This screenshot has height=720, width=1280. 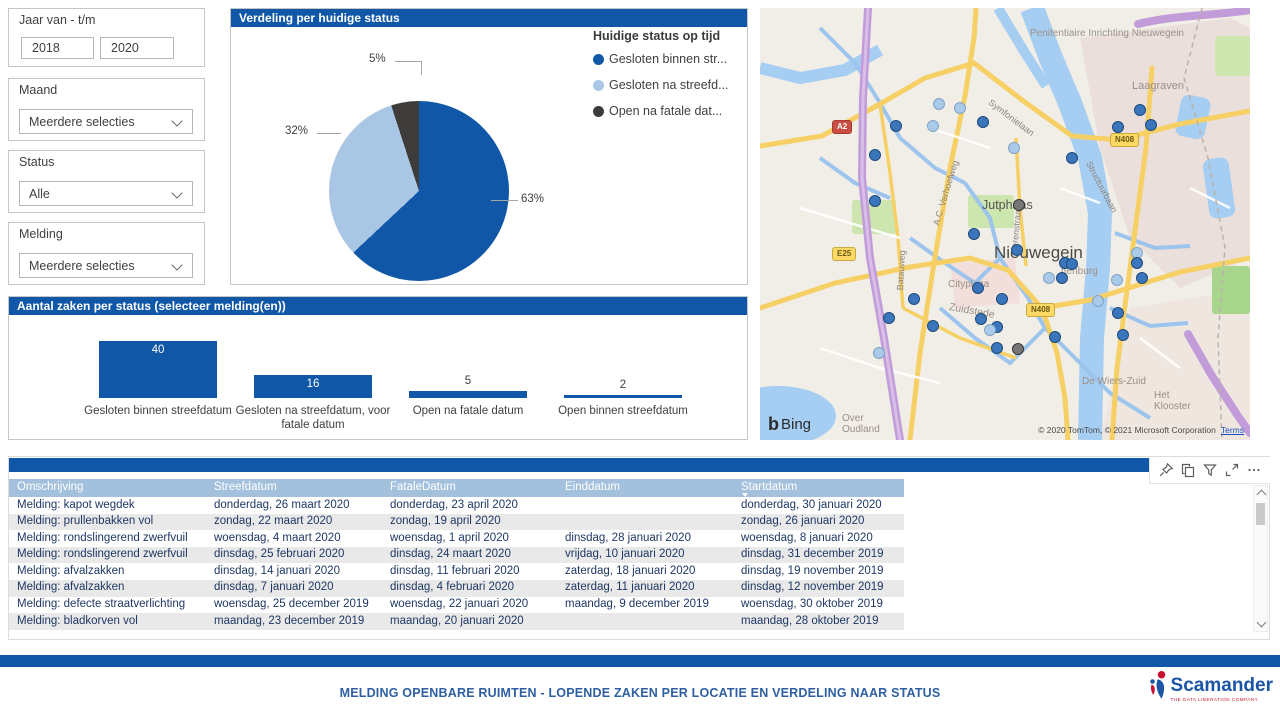 What do you see at coordinates (423, 487) in the screenshot?
I see `column-header: FataleDatum` at bounding box center [423, 487].